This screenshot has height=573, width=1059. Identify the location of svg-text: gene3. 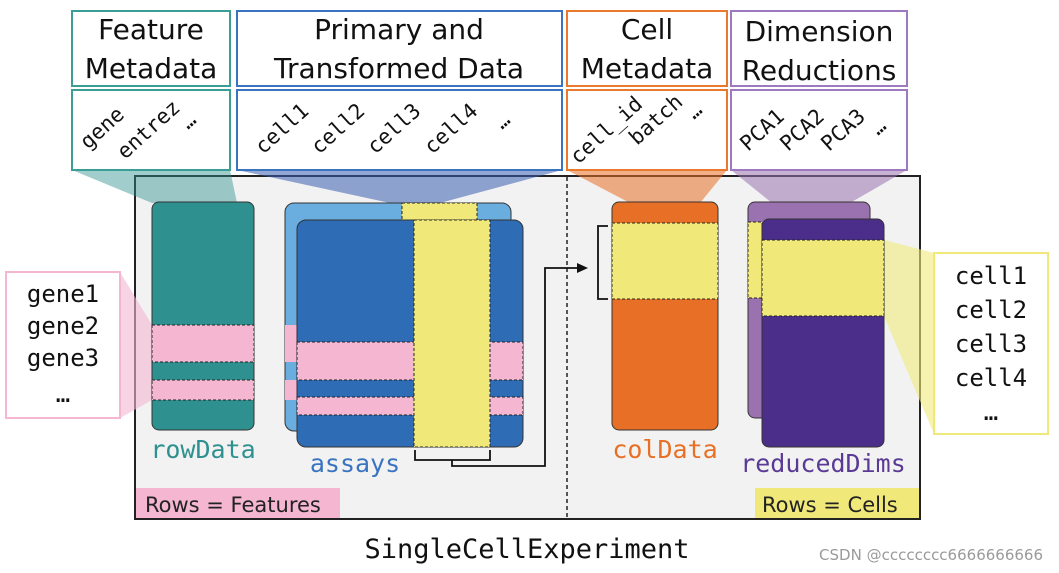
(63, 358).